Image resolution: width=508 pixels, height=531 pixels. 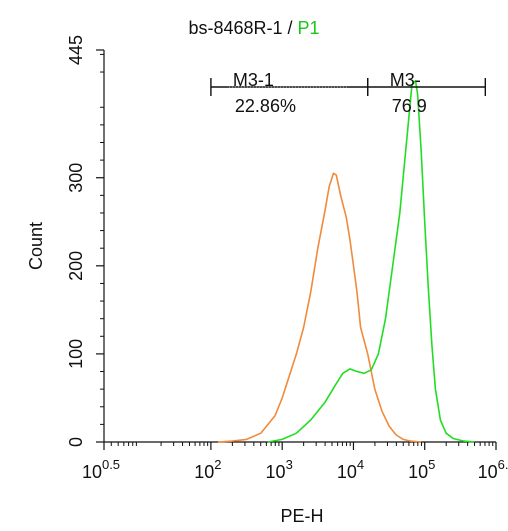 I want to click on x-tick-label-3: 10³, so click(x=279, y=469).